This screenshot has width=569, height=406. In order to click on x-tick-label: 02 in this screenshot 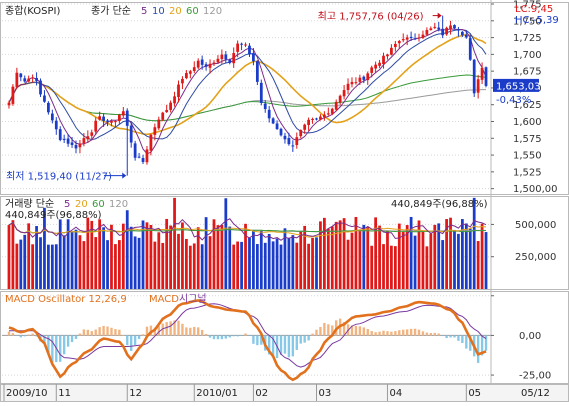, I will do `click(261, 393)`.